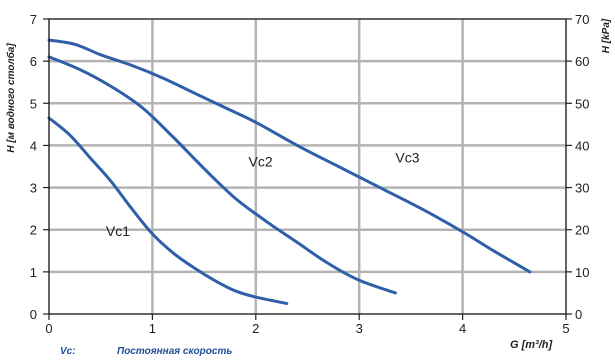  Describe the element at coordinates (582, 272) in the screenshot. I see `y-tick-label-right: 10` at that location.